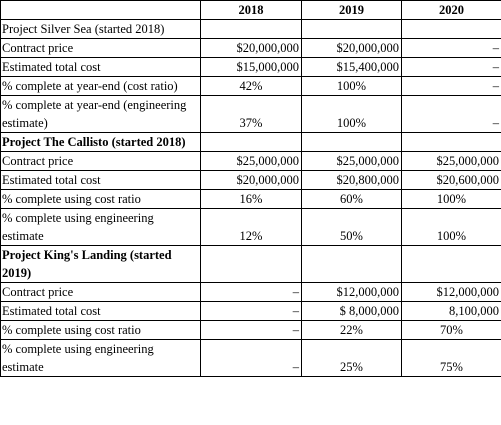 The height and width of the screenshot is (425, 501). I want to click on section-title-row: Project Silver Sea (started 2018), so click(250, 29).